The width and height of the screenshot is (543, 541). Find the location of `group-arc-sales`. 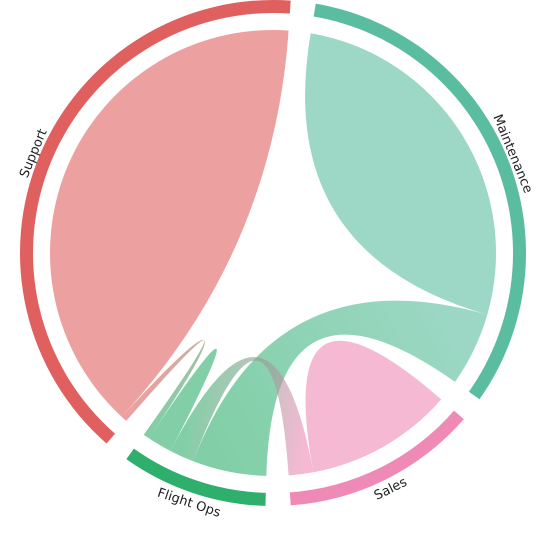

group-arc-sales is located at coordinates (376, 458).